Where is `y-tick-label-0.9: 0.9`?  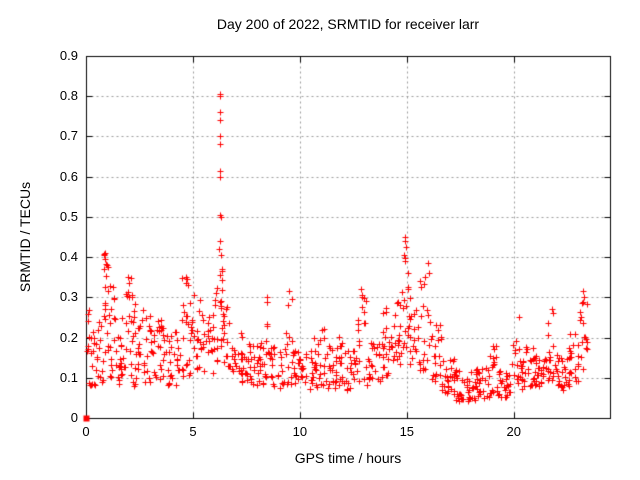
y-tick-label-0.9: 0.9 is located at coordinates (68, 55).